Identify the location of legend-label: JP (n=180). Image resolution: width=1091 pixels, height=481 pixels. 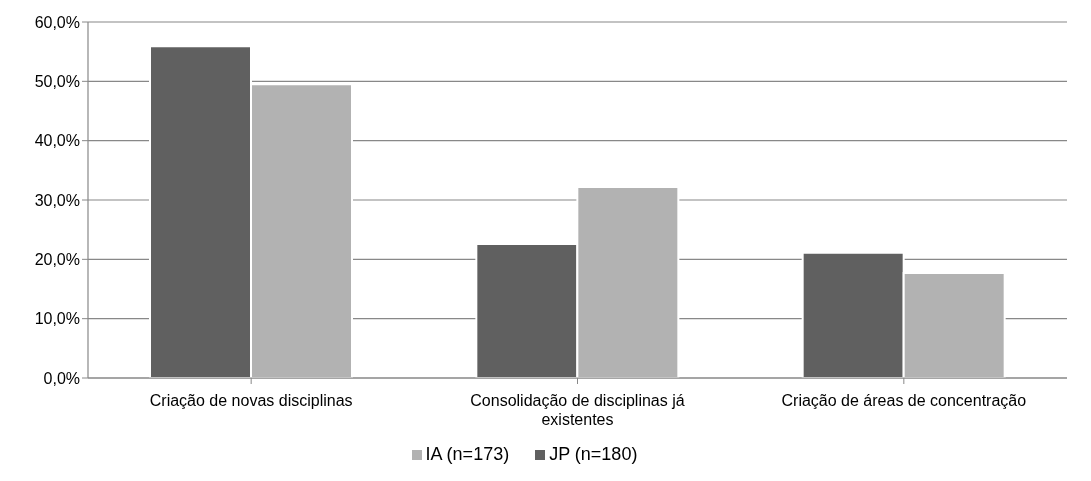
(593, 454).